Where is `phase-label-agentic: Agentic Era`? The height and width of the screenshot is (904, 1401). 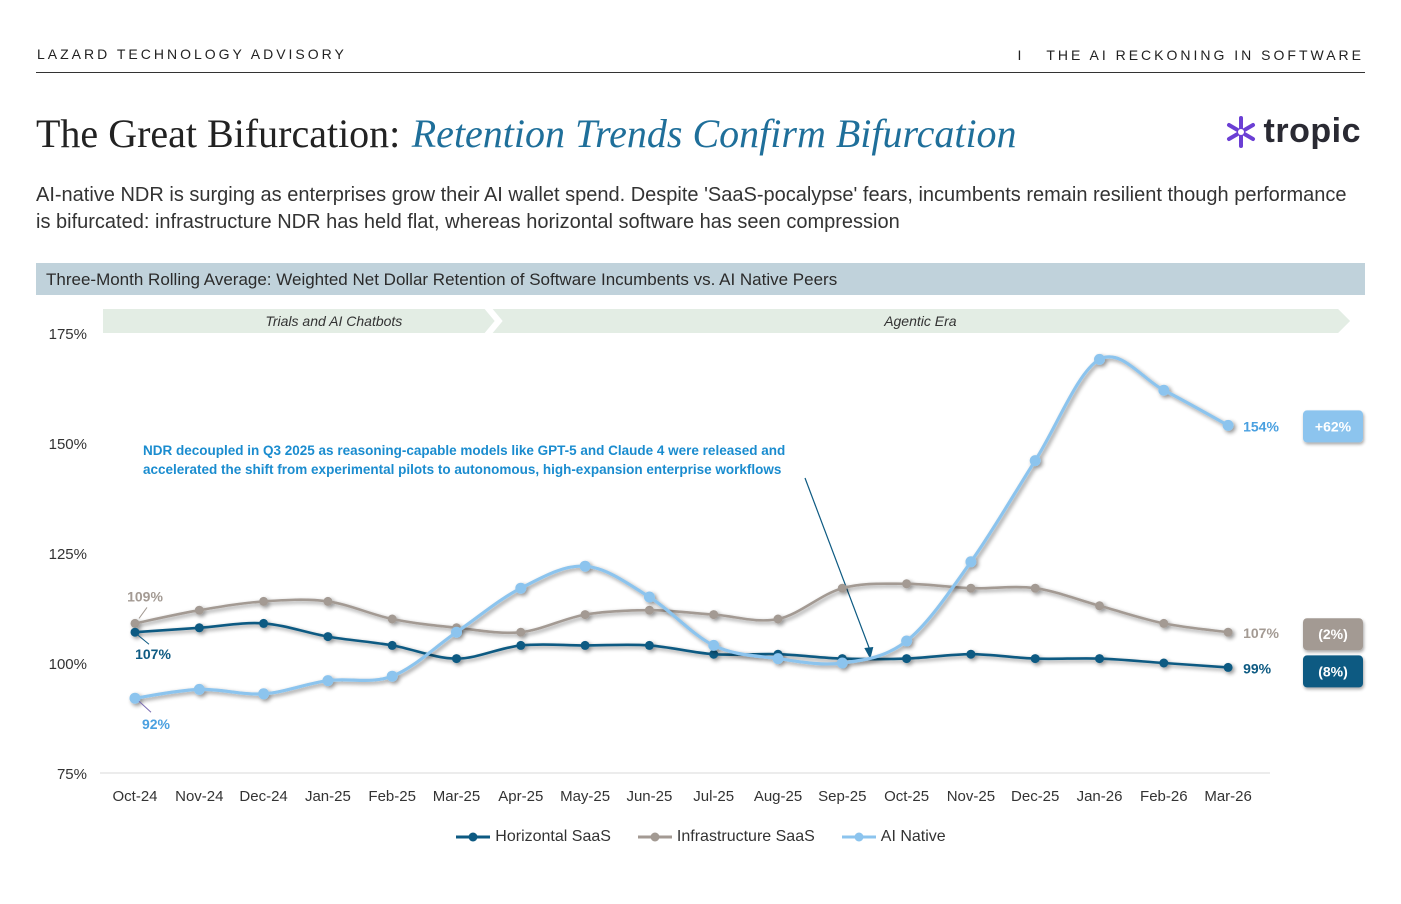
phase-label-agentic: Agentic Era is located at coordinates (920, 321).